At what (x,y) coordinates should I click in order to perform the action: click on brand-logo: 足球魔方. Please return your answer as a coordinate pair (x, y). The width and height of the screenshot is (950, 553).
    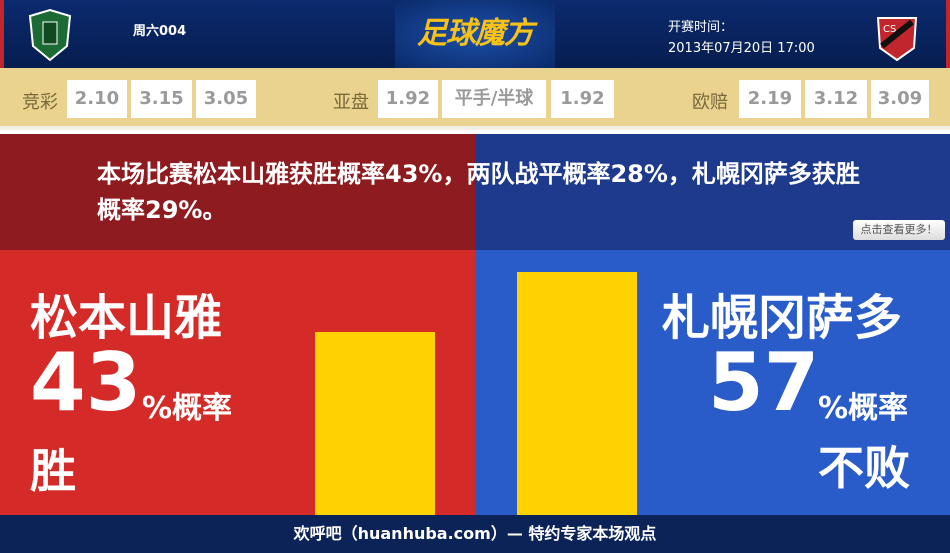
    Looking at the image, I should click on (475, 34).